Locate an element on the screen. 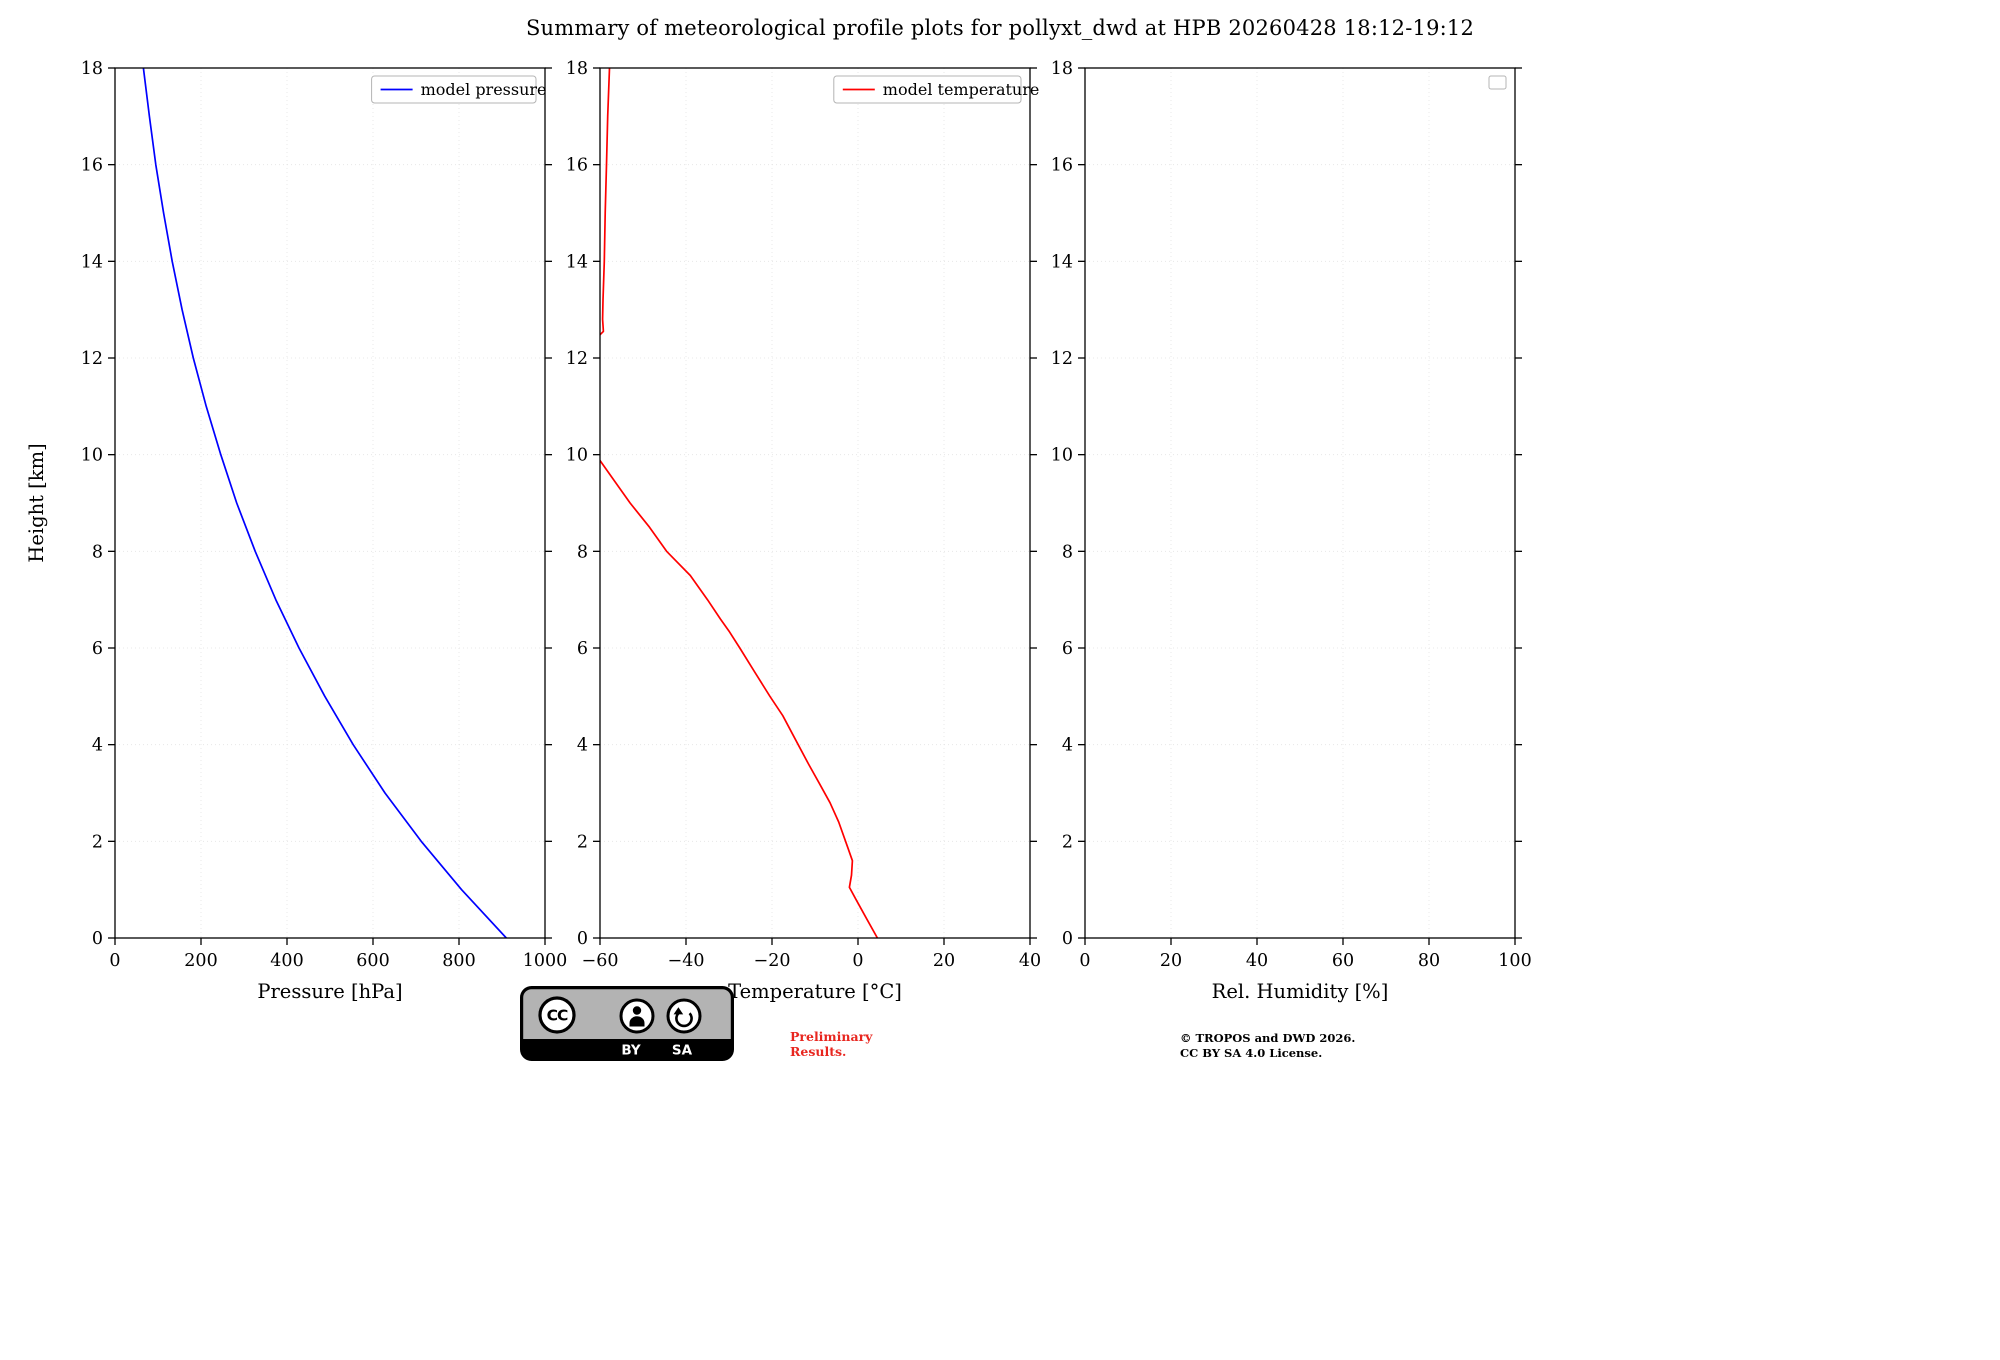  x-tick-label: −40 is located at coordinates (686, 961).